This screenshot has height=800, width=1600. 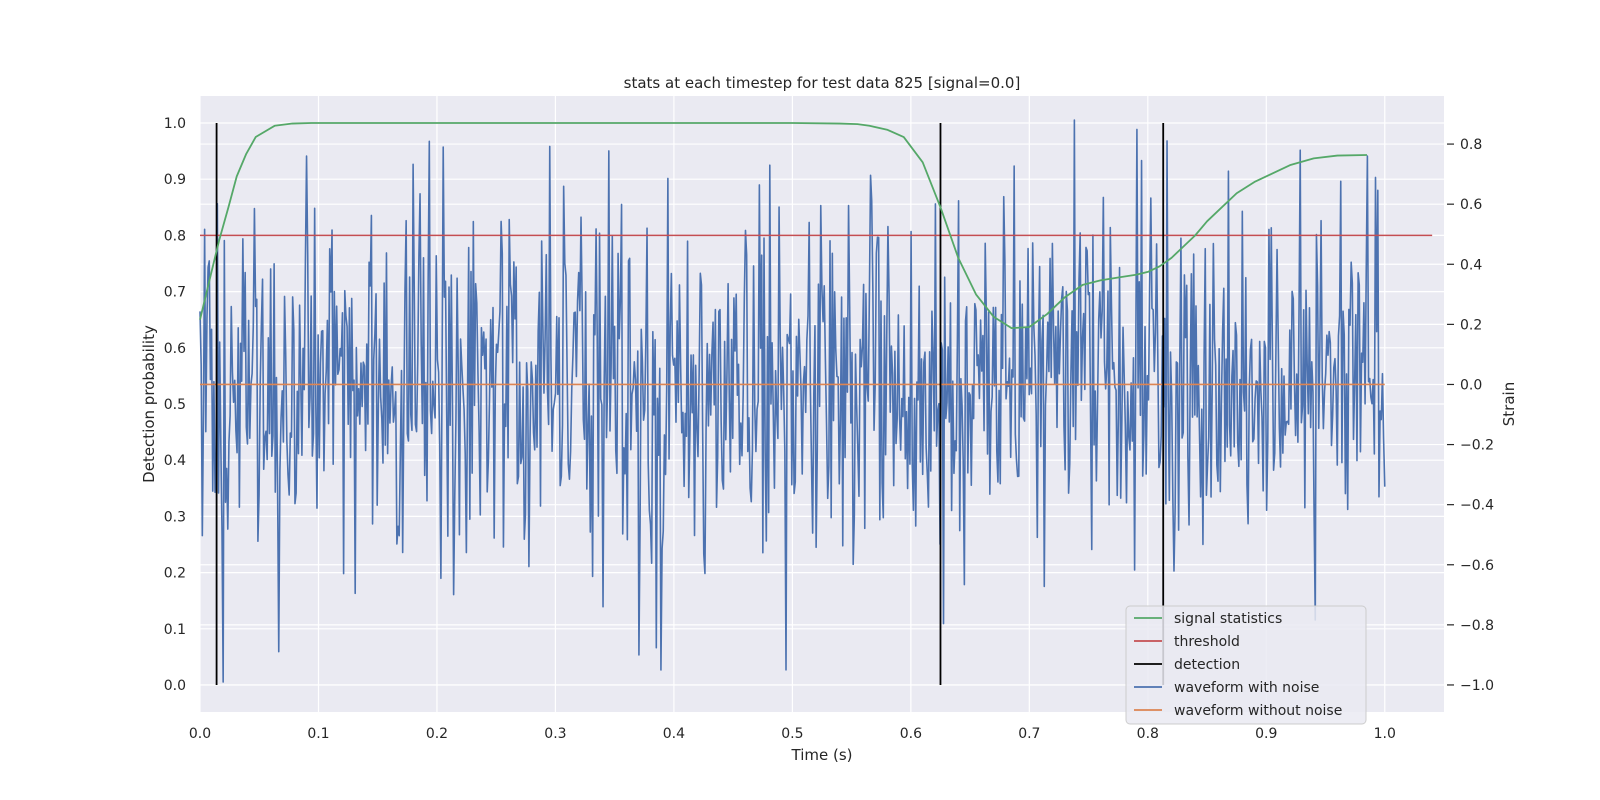 I want to click on y-left-tick-label-0: 0.0, so click(x=175, y=686).